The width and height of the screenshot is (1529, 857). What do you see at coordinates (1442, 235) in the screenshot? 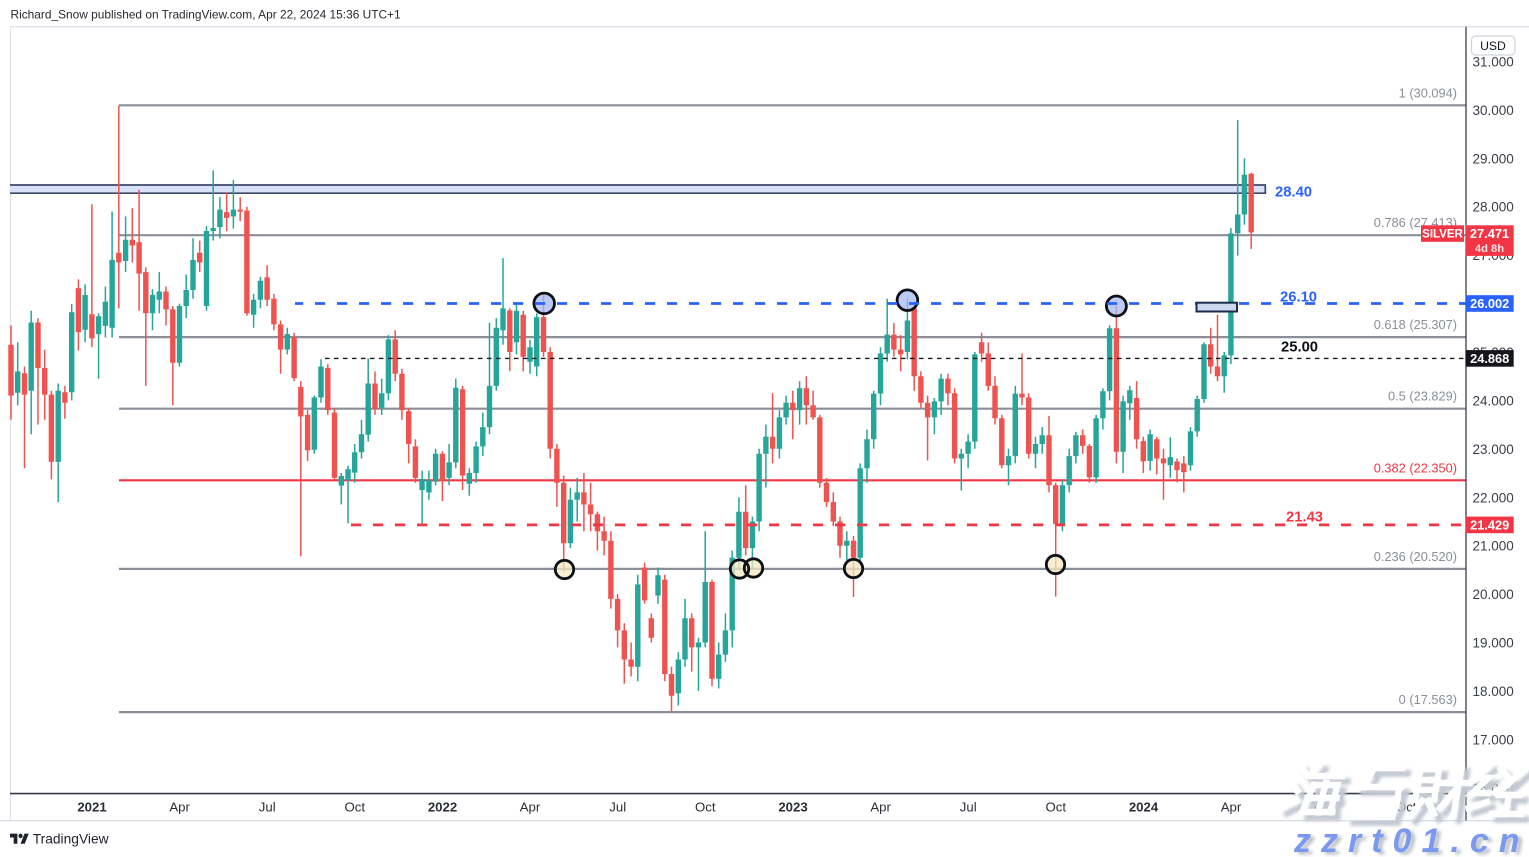
I see `svg-text: SILVER` at bounding box center [1442, 235].